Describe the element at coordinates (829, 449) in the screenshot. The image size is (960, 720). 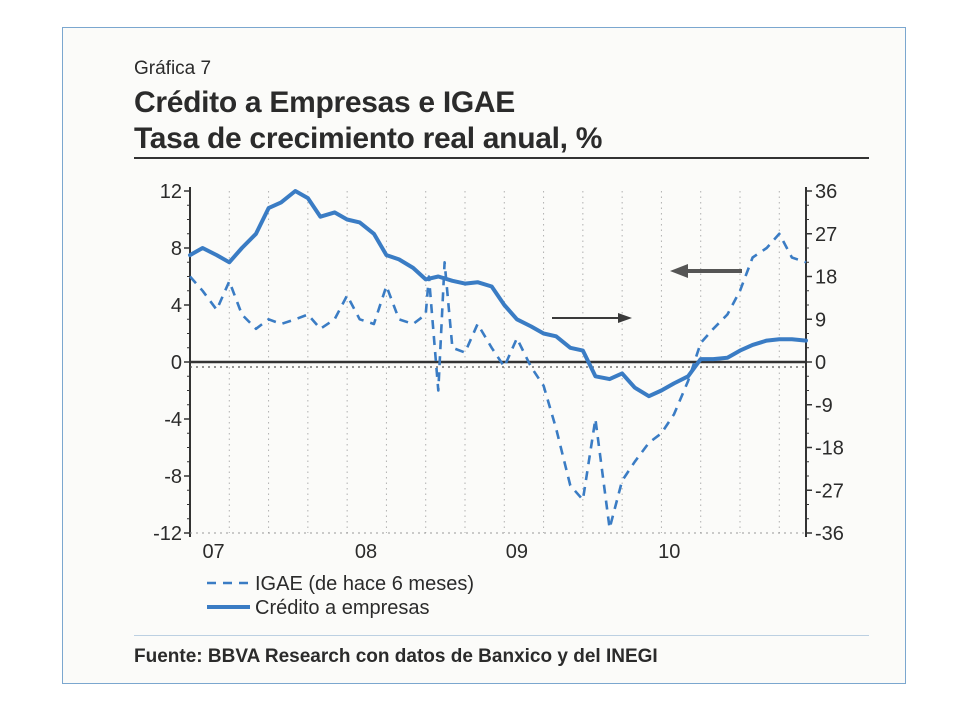
I see `right-tick-label: -18` at that location.